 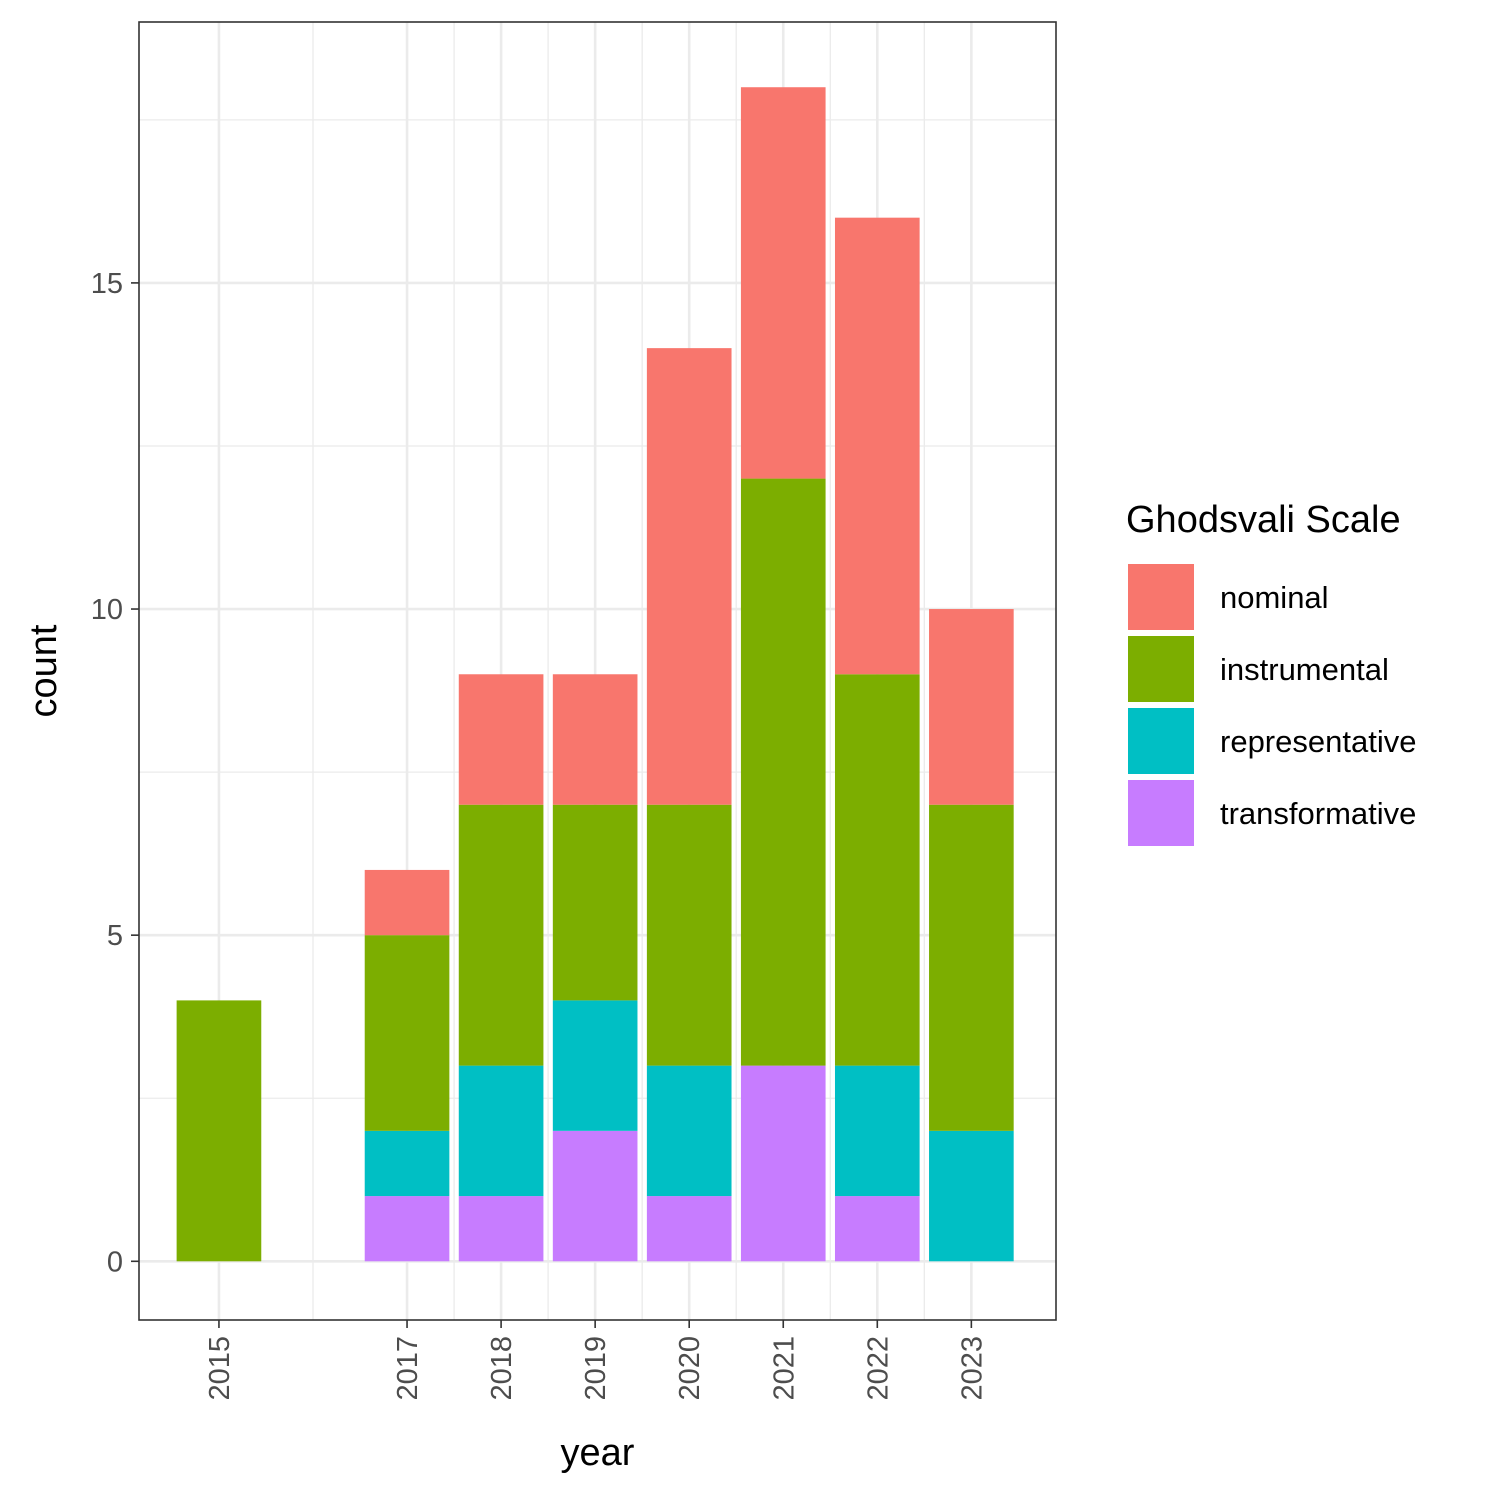 I want to click on bar-segment-instrumental-2021, so click(x=783, y=772).